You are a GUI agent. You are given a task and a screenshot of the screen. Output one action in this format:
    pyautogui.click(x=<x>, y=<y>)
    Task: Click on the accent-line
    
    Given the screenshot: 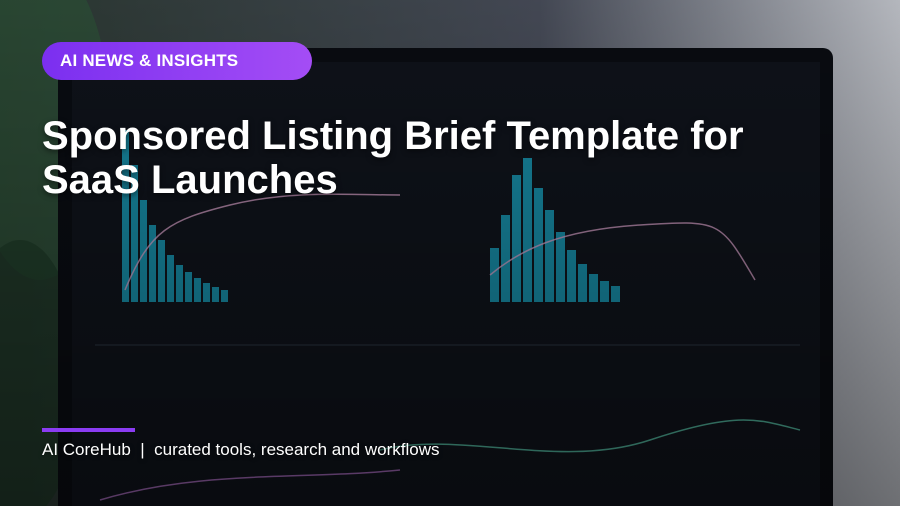 What is the action you would take?
    pyautogui.click(x=88, y=430)
    